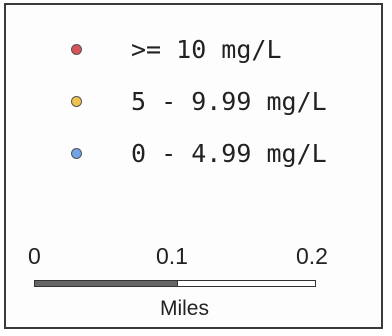 Image resolution: width=392 pixels, height=336 pixels. Describe the element at coordinates (184, 308) in the screenshot. I see `scale-units-label: Miles` at that location.